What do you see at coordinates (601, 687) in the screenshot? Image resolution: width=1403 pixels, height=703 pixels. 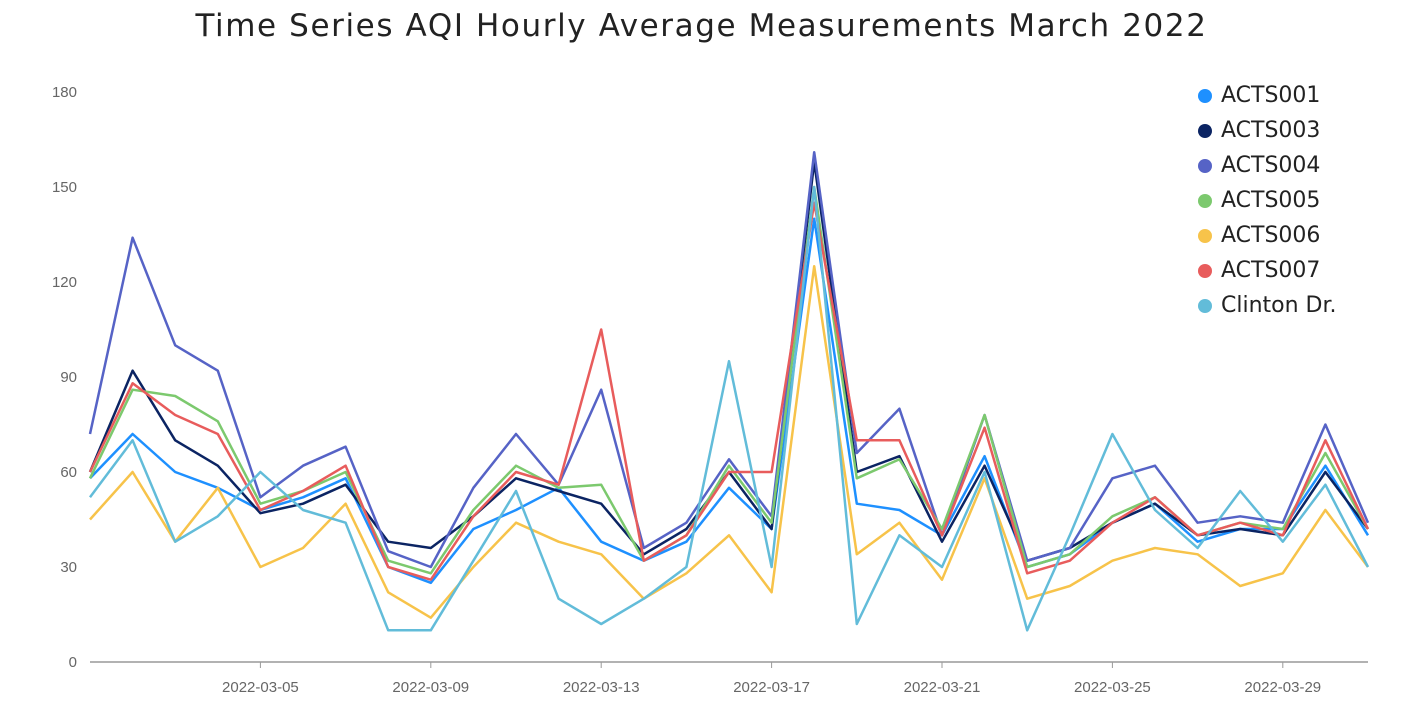 I see `x-tick-label: 2022-03-13` at bounding box center [601, 687].